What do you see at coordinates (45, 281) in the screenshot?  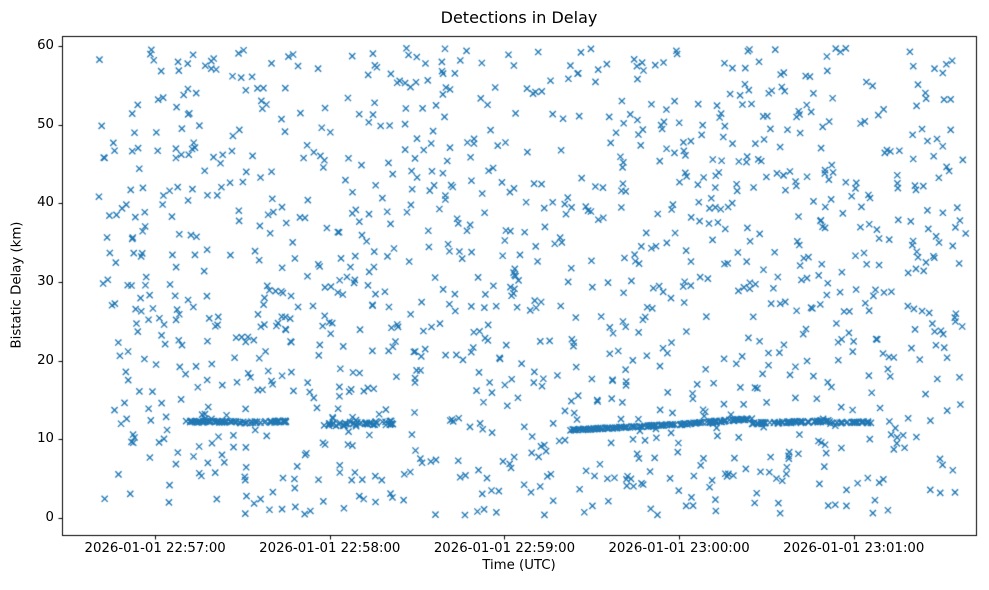 I see `y-tick-label: 30` at bounding box center [45, 281].